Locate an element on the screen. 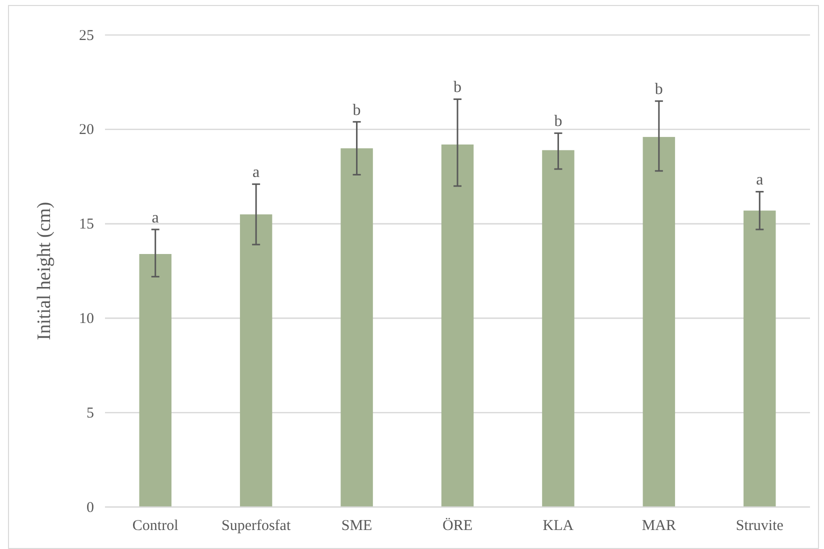 The width and height of the screenshot is (824, 549). x-tick-label: Control is located at coordinates (155, 526).